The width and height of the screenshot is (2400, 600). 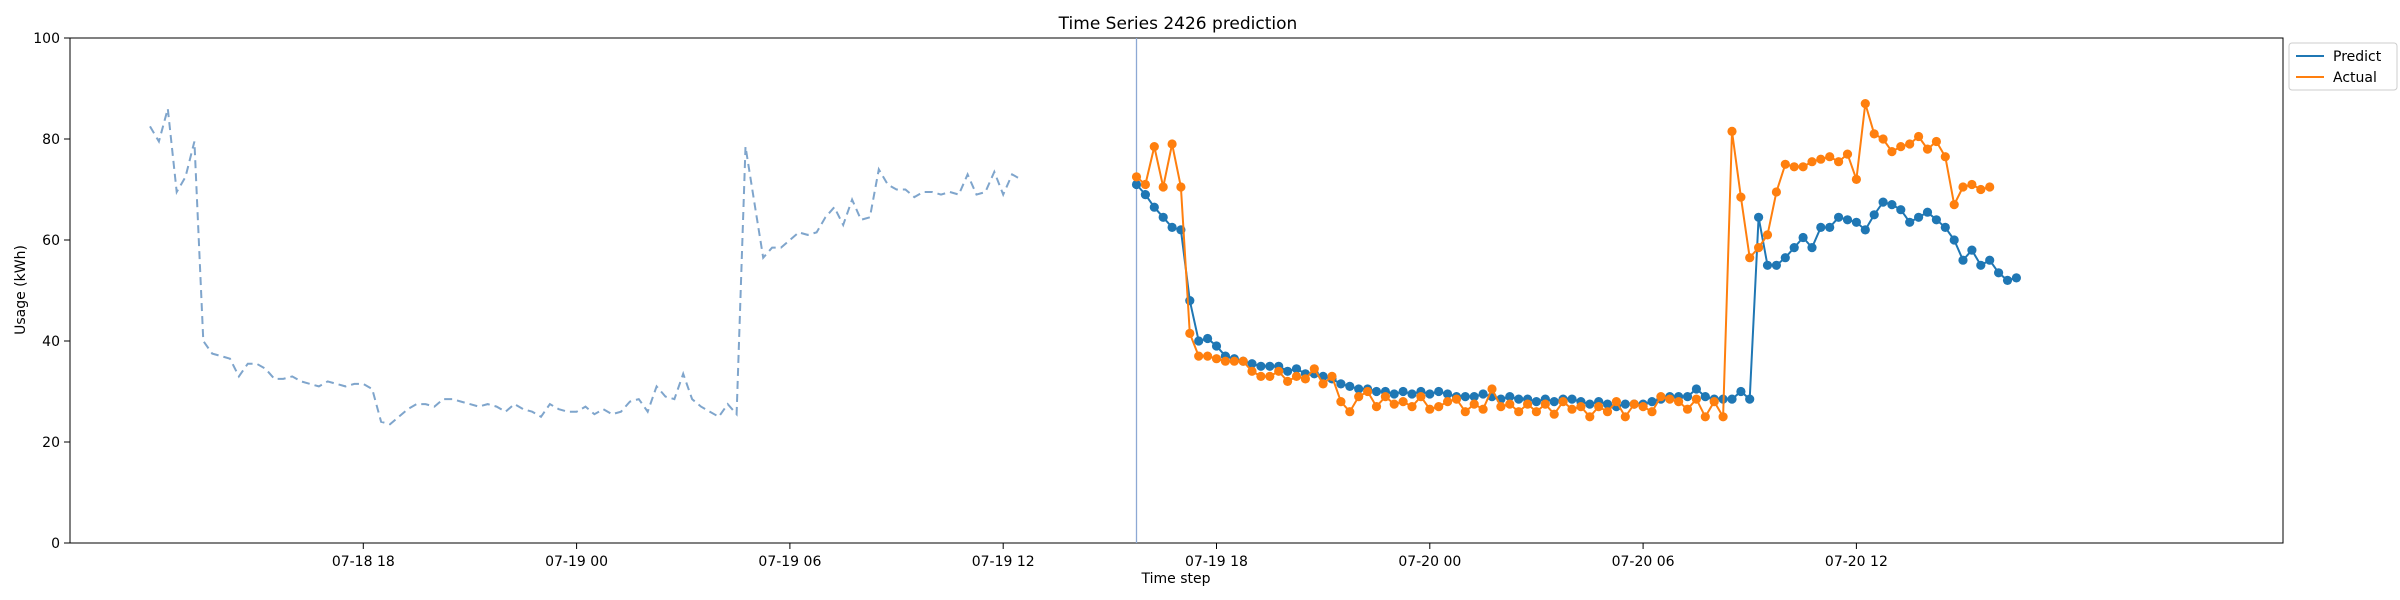 What do you see at coordinates (1576, 295) in the screenshot?
I see `predict-line` at bounding box center [1576, 295].